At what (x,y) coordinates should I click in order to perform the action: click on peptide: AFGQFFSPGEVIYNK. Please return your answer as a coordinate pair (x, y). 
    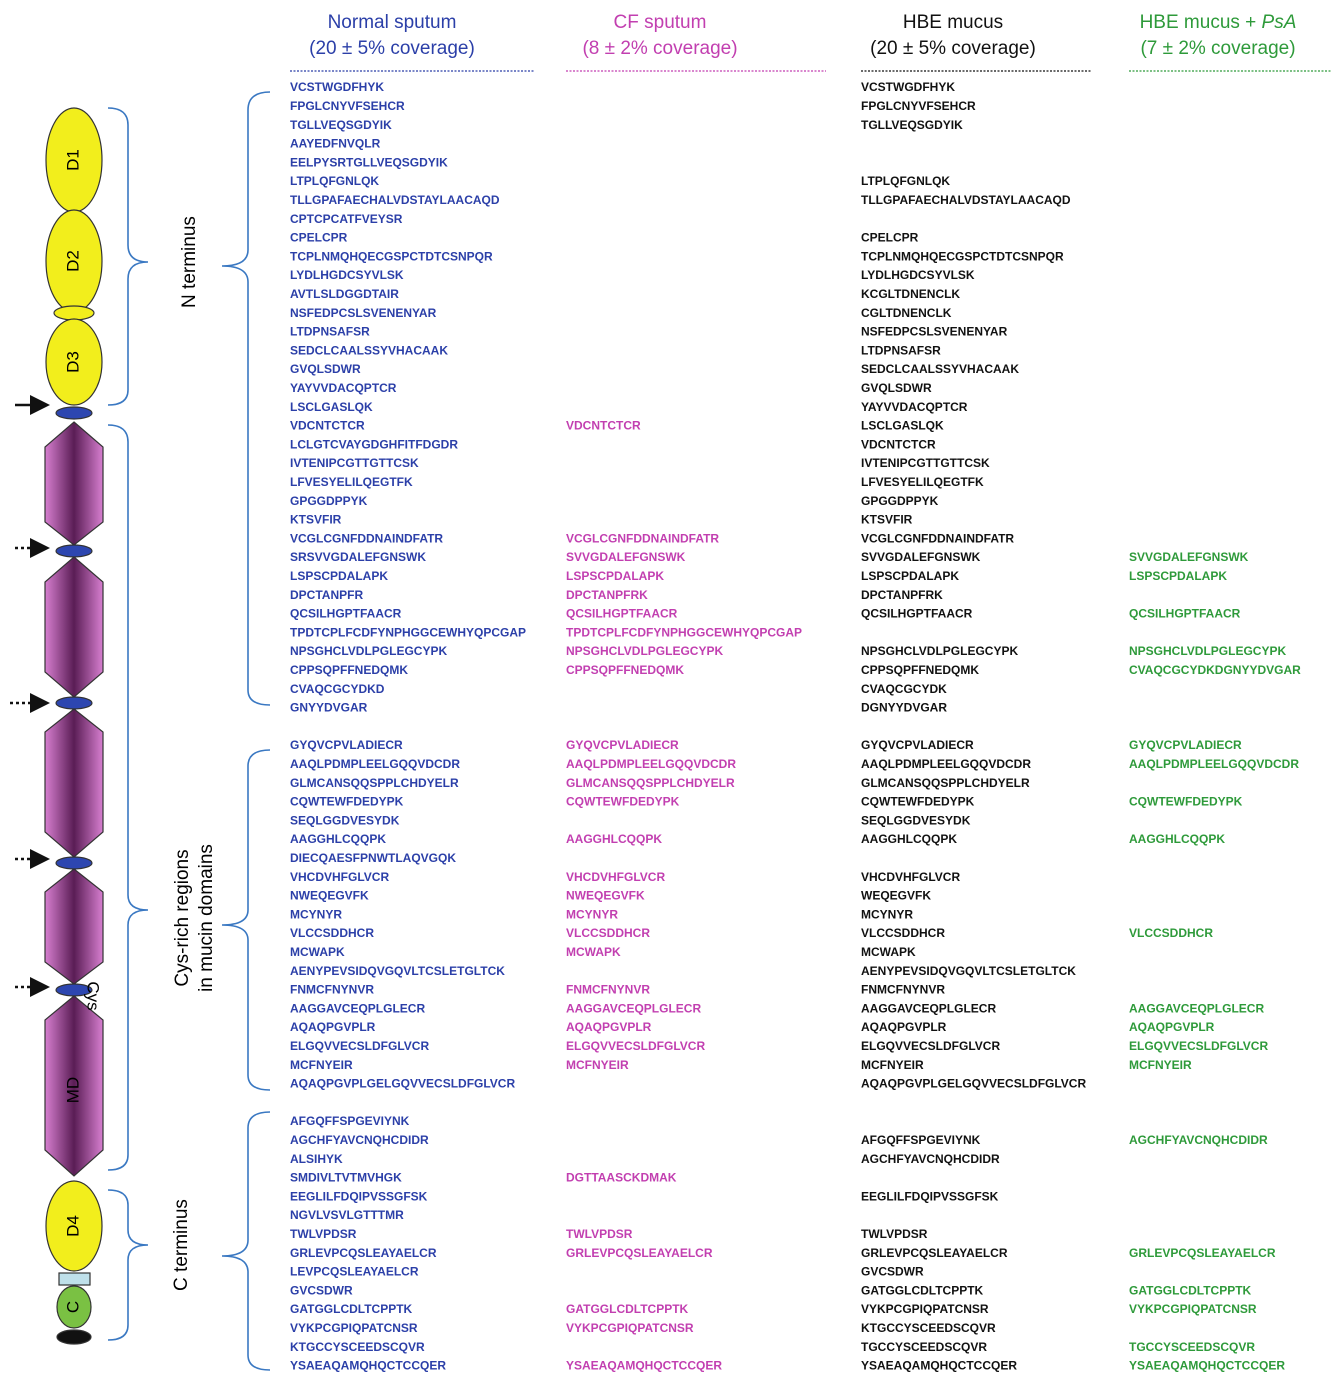
    Looking at the image, I should click on (350, 1121).